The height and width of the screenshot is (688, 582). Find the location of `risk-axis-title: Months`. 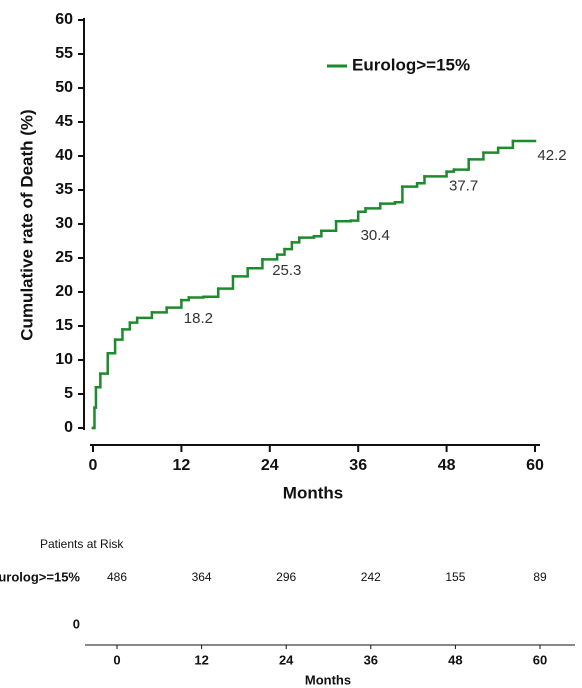

risk-axis-title: Months is located at coordinates (328, 679).